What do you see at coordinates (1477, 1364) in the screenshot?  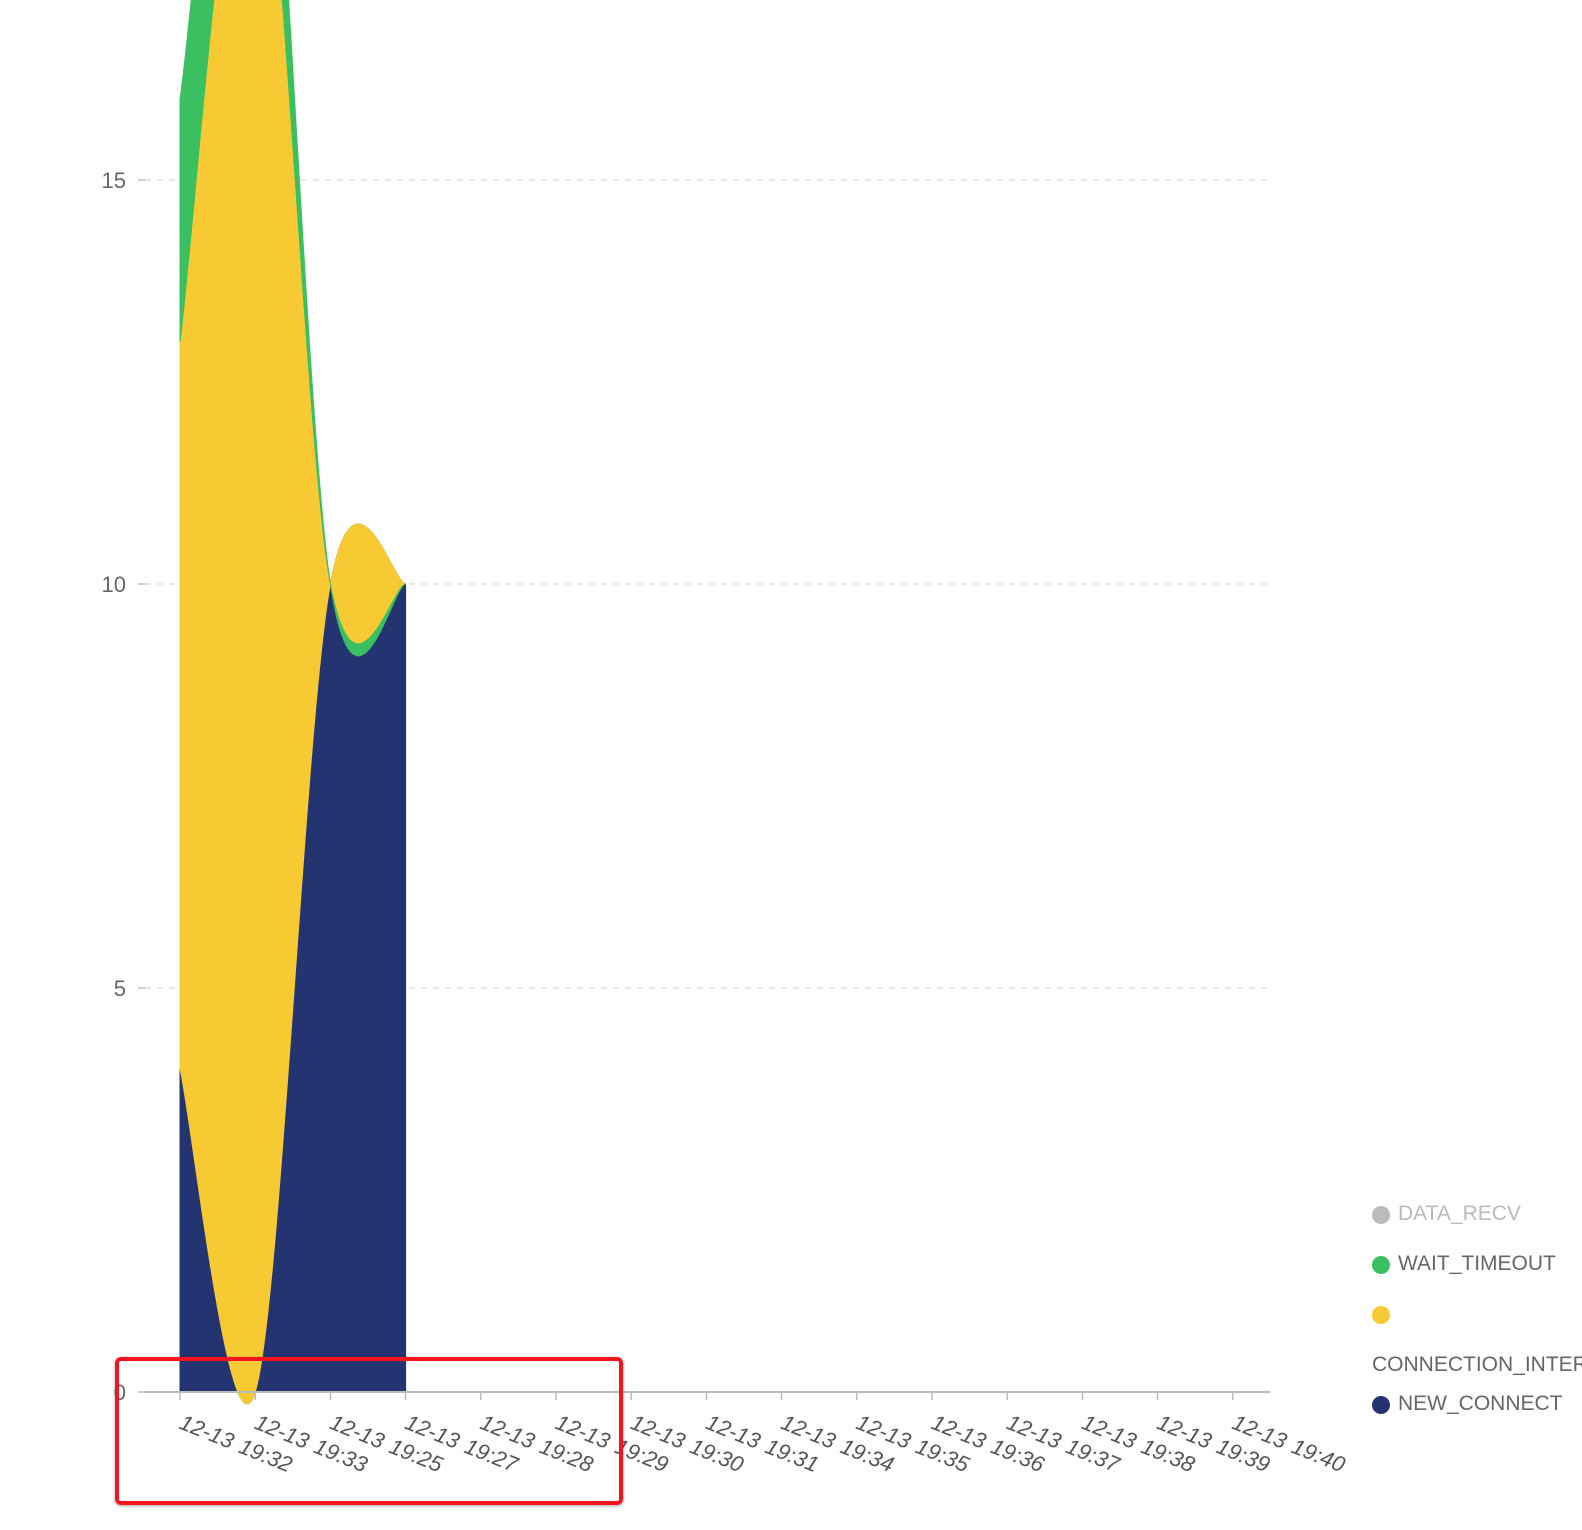 I see `legend-label: CONNECTION_INTERRUPT` at bounding box center [1477, 1364].